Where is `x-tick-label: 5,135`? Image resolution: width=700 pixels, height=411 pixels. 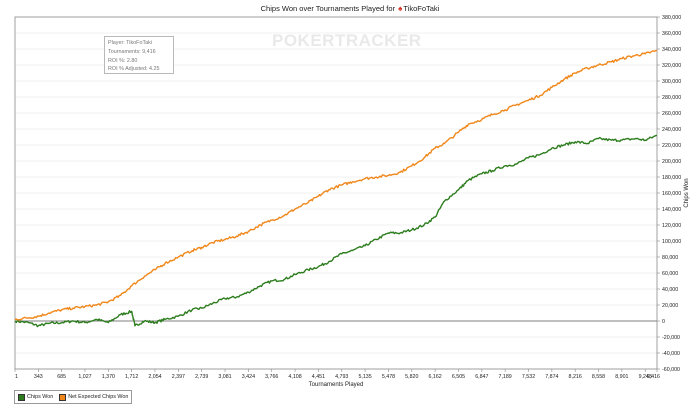 x-tick-label: 5,135 is located at coordinates (364, 377).